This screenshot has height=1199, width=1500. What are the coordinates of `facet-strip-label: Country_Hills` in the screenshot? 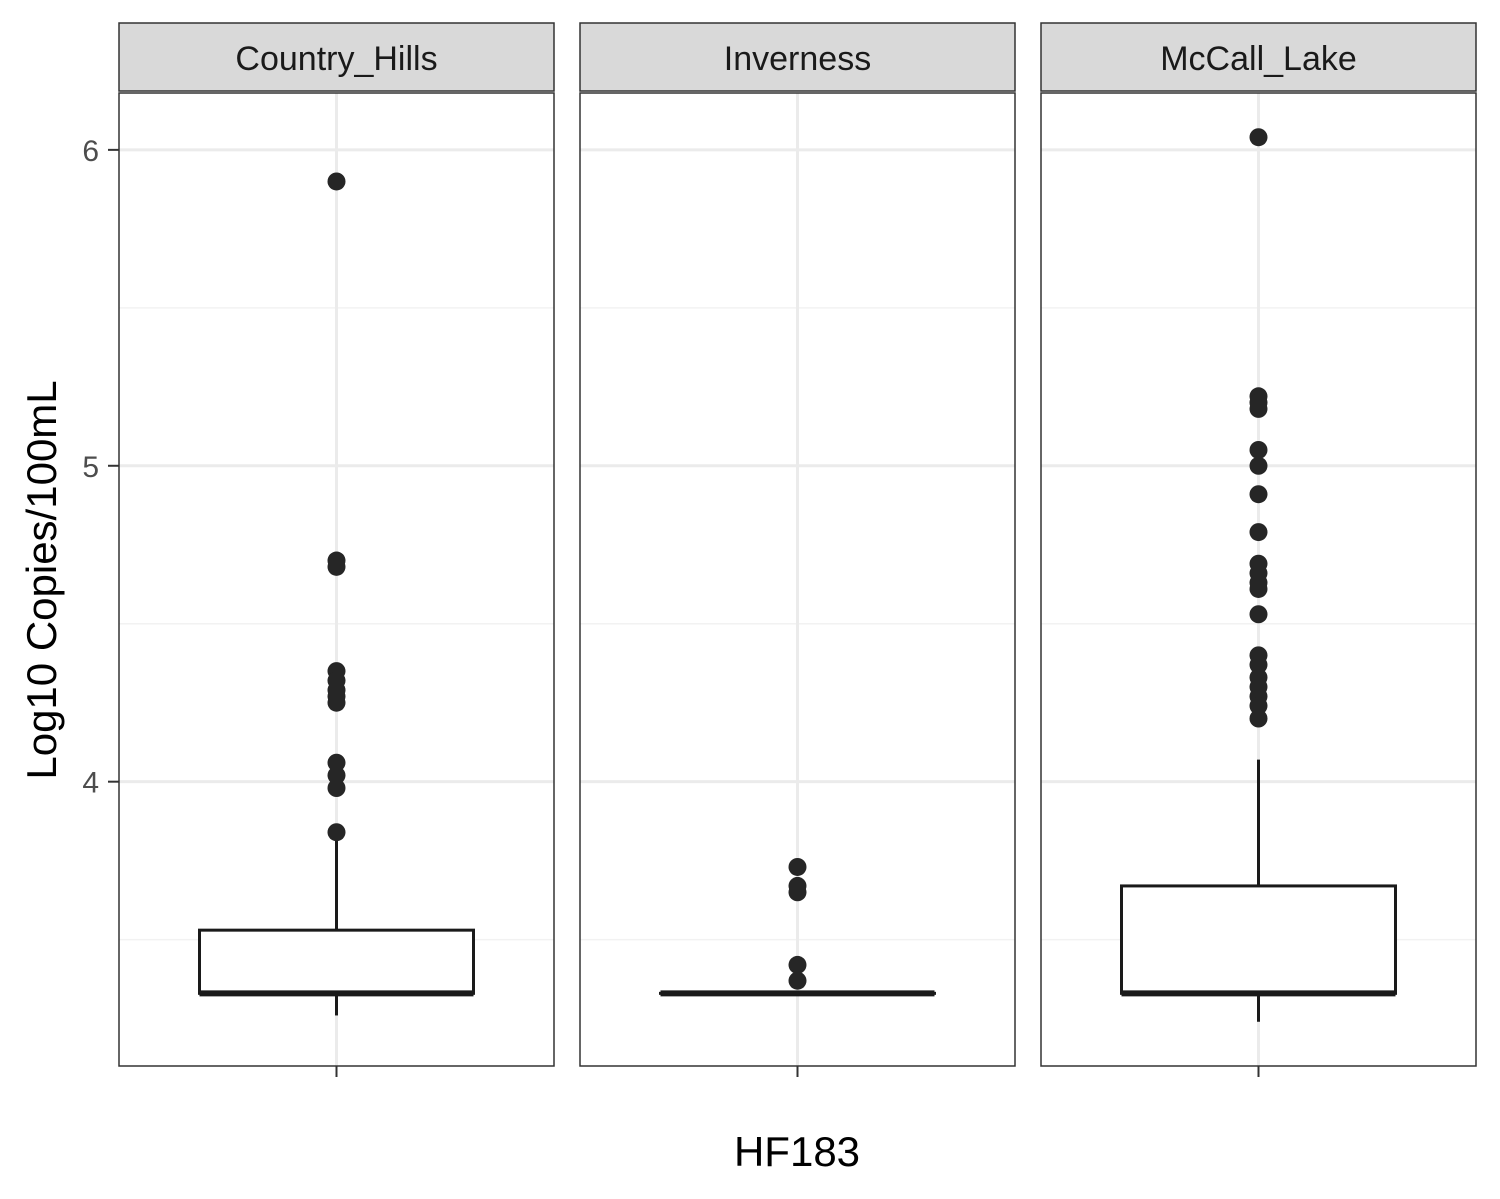 It's located at (336, 59).